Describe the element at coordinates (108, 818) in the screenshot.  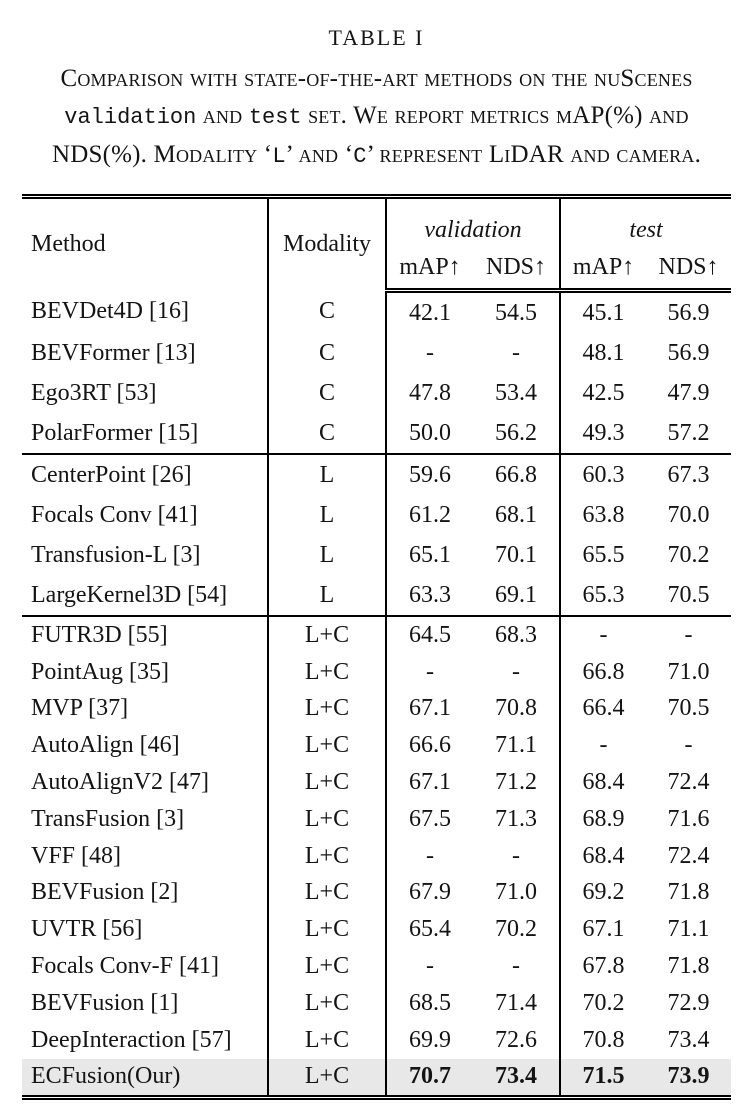
I see `method-cell: TransFusion [3]` at that location.